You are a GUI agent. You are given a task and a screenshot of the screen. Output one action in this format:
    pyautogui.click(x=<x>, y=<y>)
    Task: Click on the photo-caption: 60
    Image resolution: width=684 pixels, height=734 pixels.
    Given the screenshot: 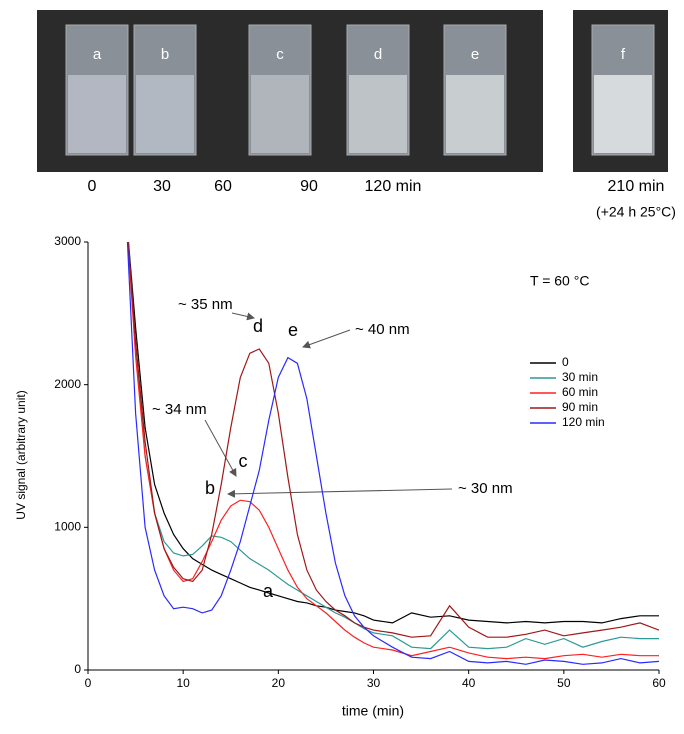 What is the action you would take?
    pyautogui.click(x=223, y=186)
    